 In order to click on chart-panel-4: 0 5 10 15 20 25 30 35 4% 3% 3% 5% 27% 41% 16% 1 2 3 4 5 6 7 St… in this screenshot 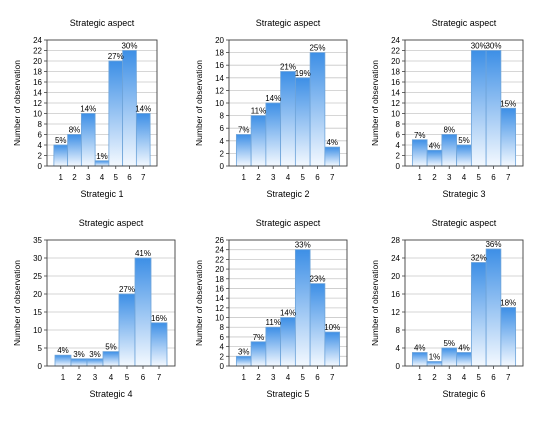, I will do `click(94, 308)`.